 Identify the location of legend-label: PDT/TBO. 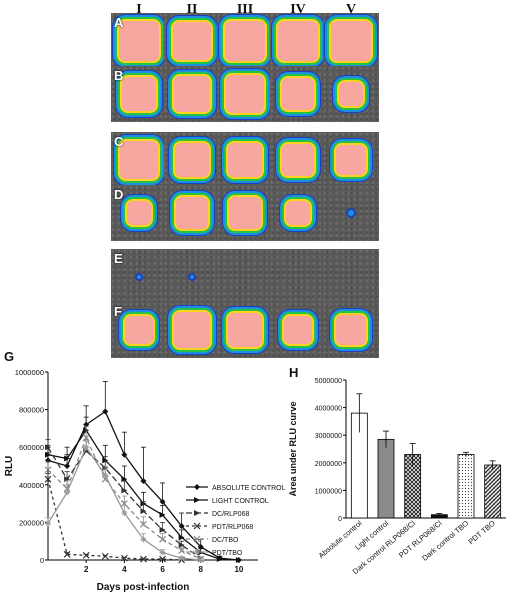
(227, 553).